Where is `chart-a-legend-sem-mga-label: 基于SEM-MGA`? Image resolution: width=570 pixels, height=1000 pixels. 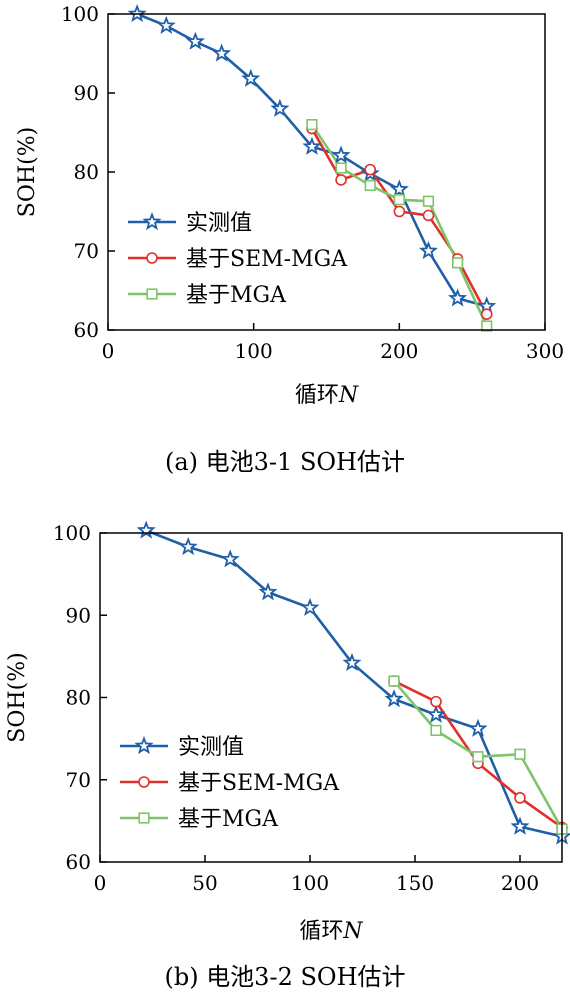 chart-a-legend-sem-mga-label: 基于SEM-MGA is located at coordinates (267, 259).